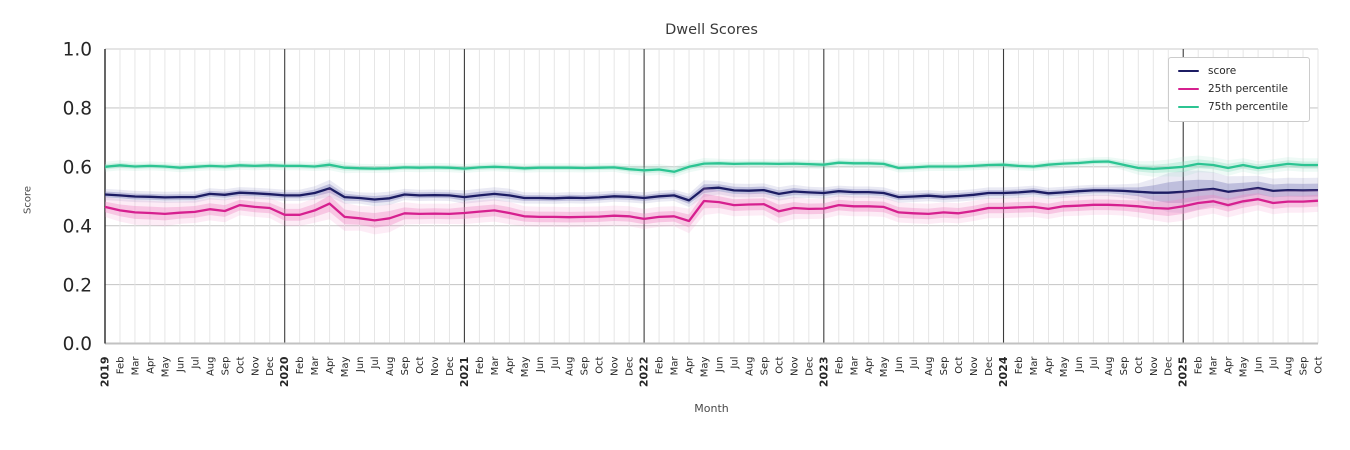 This screenshot has height=450, width=1350. Describe the element at coordinates (1239, 71) in the screenshot. I see `legend-item-score: score` at that location.